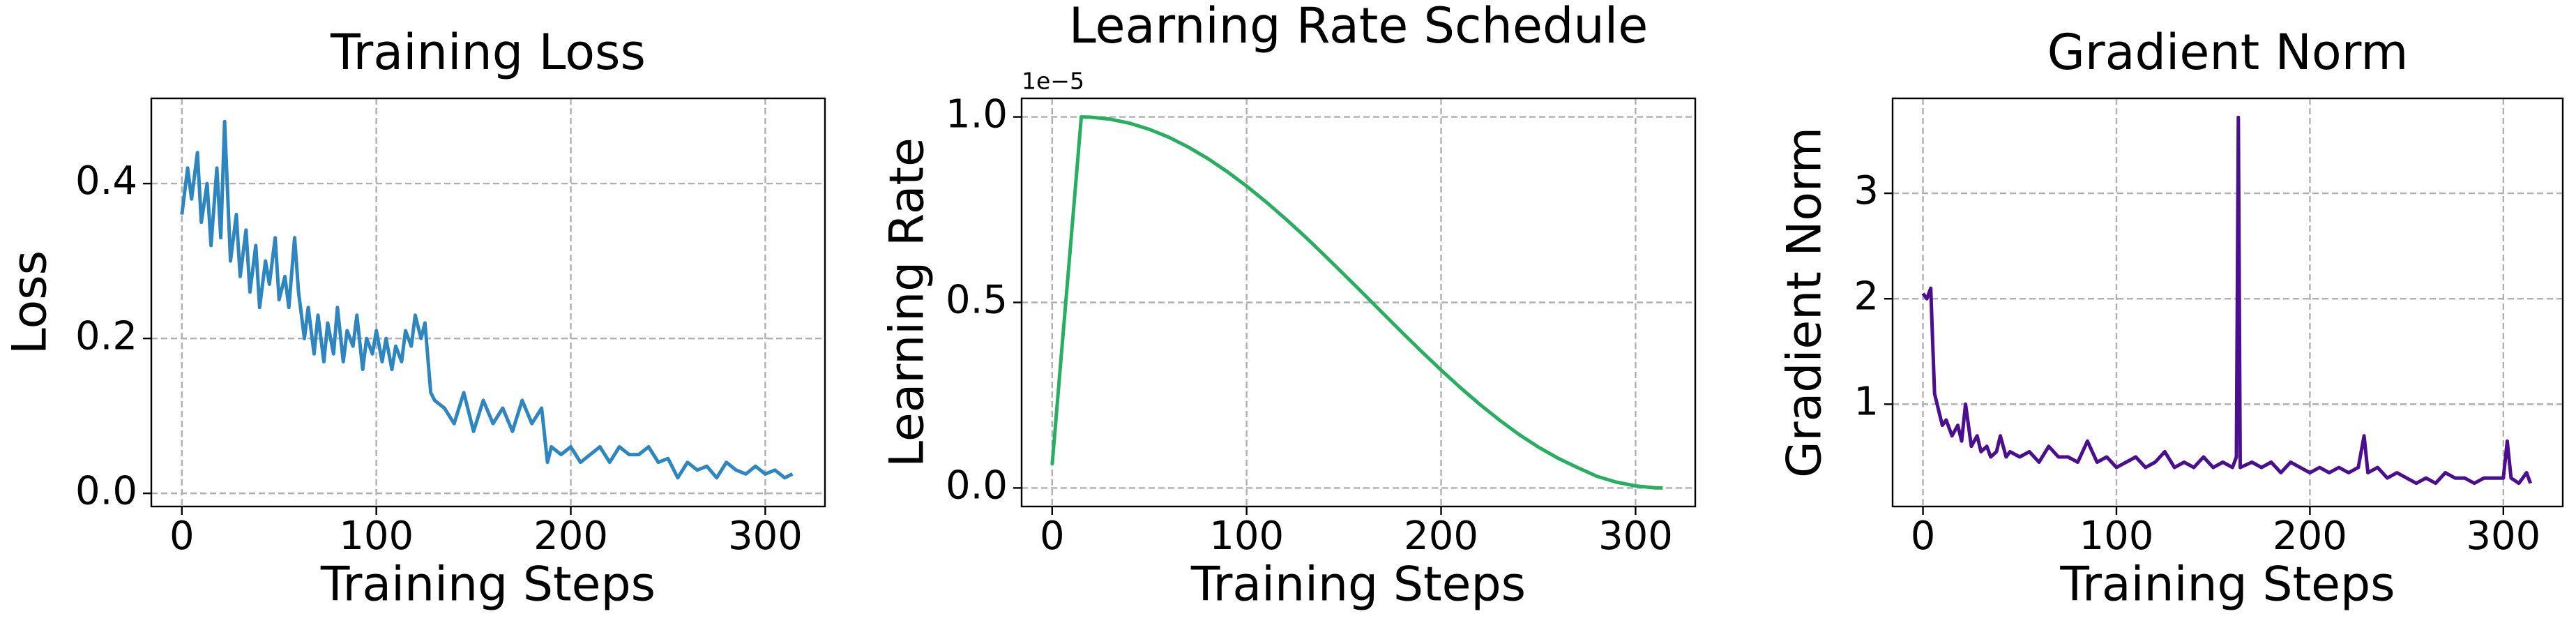  I want to click on y-axis-label: Loss, so click(30, 302).